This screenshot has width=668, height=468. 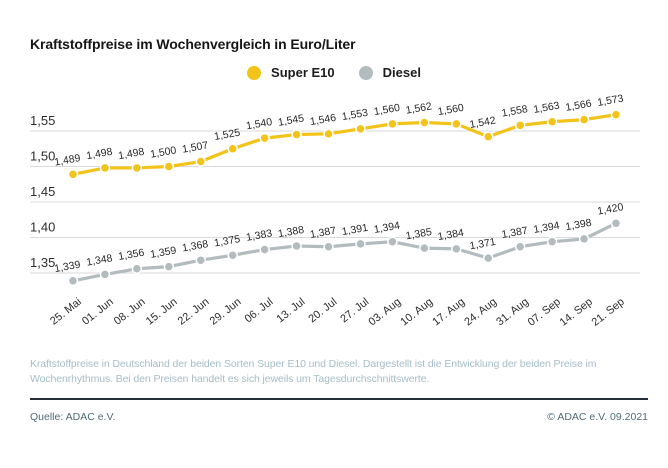 What do you see at coordinates (67, 267) in the screenshot?
I see `value-label: 1,339` at bounding box center [67, 267].